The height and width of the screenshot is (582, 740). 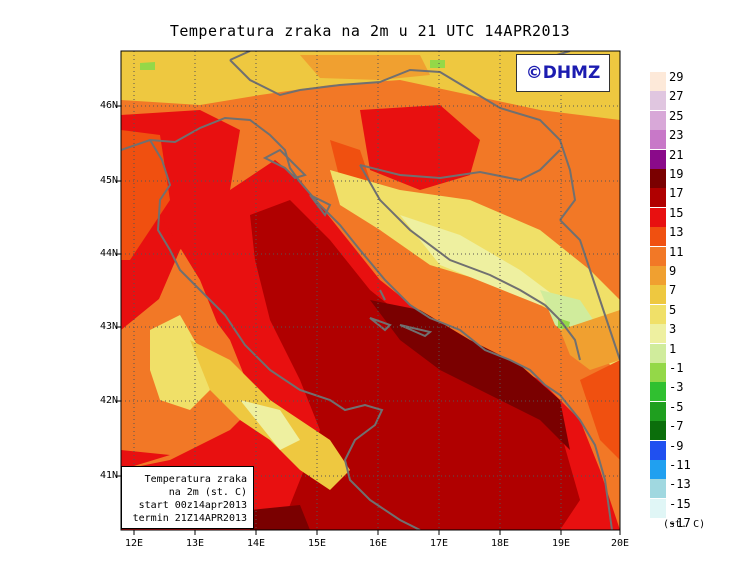 I want to click on legend-label: 15, so click(x=676, y=212).